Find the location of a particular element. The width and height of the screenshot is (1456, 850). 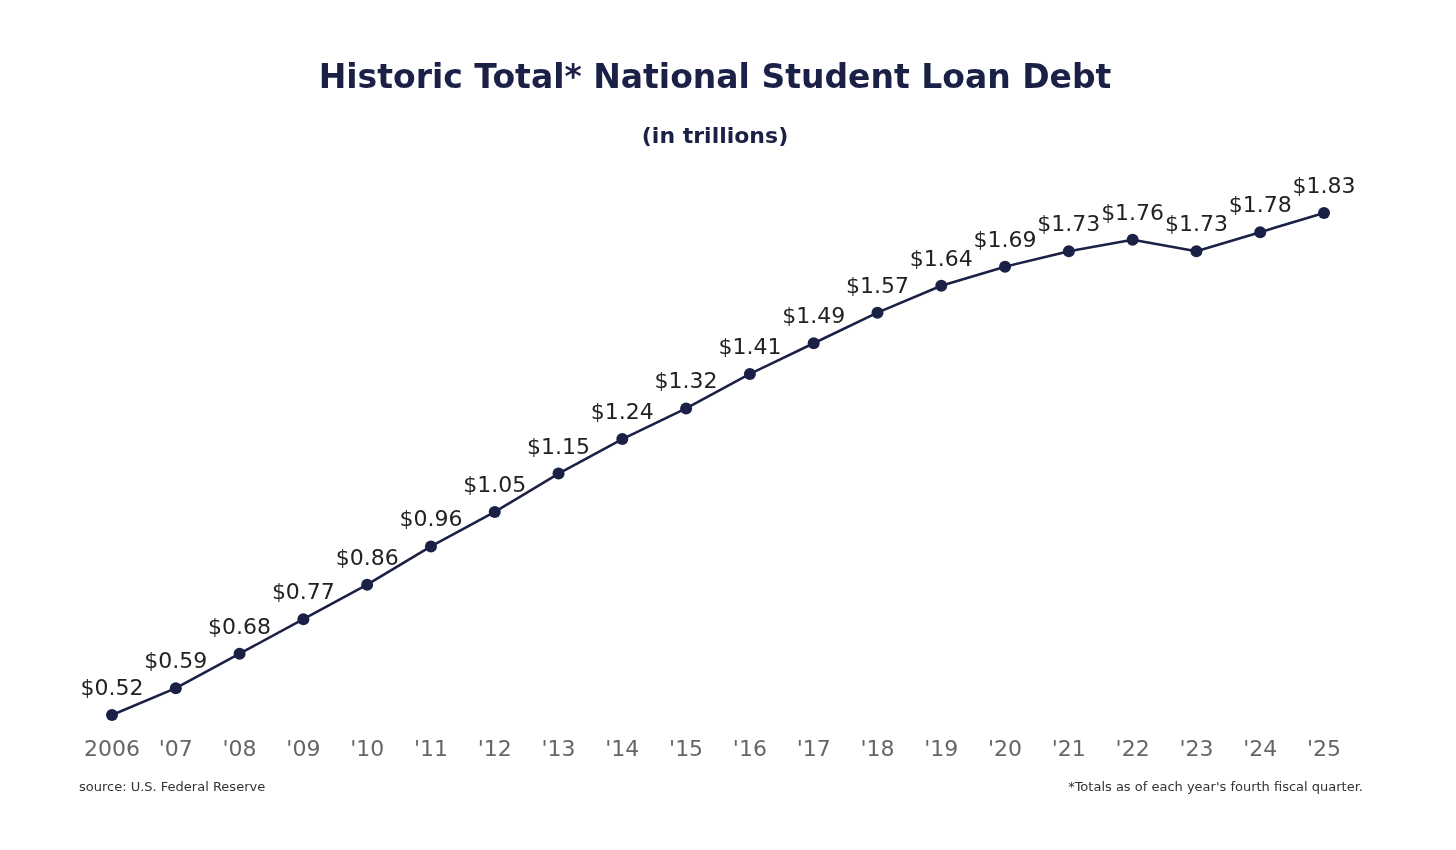

x-tick-label: '12 is located at coordinates (494, 748).